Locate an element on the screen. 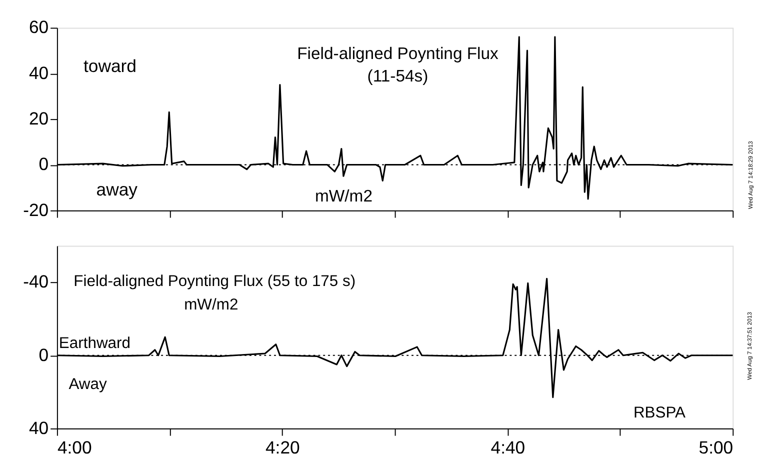 The image size is (768, 462). annotation: toward is located at coordinates (109, 66).